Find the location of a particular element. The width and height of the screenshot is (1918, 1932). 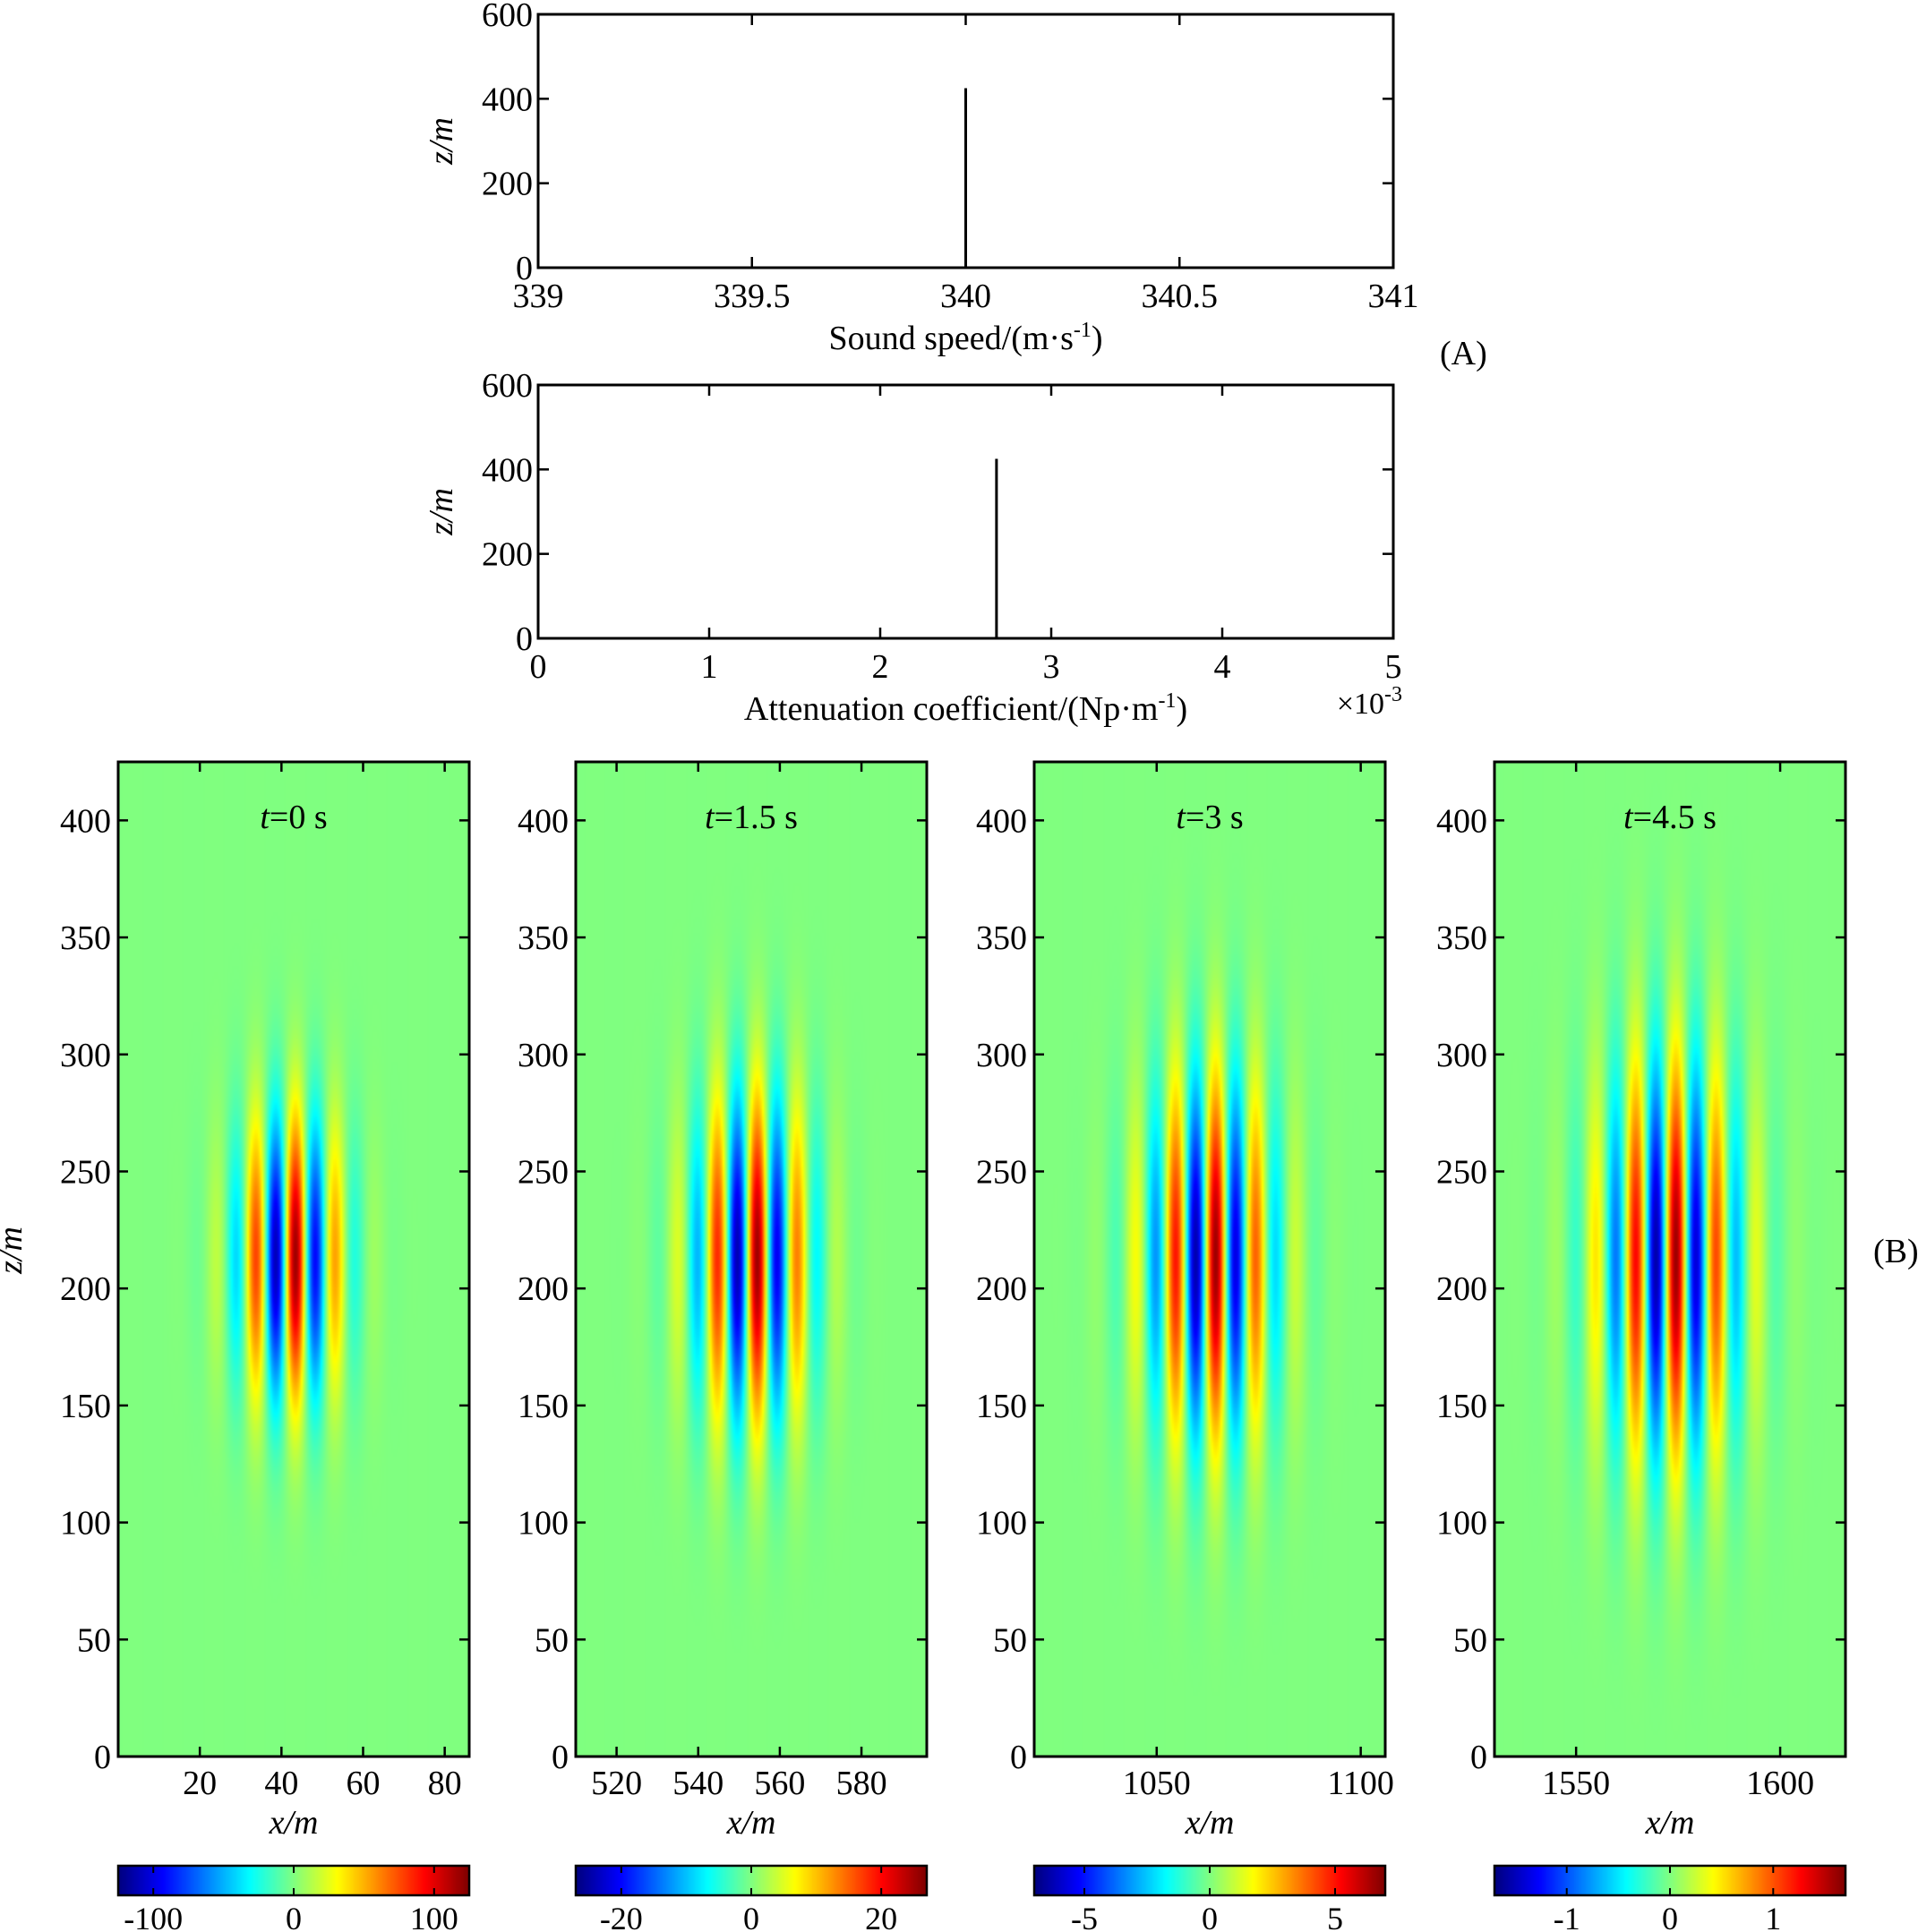

colorbar-field-t3: -5 0 5 is located at coordinates (1210, 1898).